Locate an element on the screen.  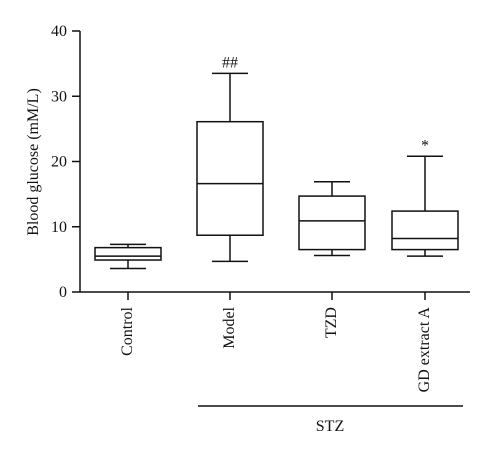
y-tick-label: 40 is located at coordinates (59, 31).